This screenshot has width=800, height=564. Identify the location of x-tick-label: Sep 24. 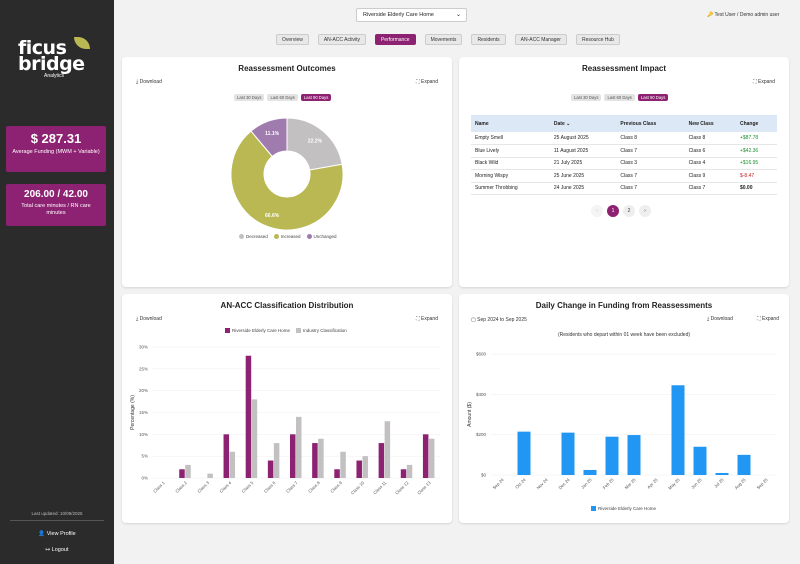
(499, 484).